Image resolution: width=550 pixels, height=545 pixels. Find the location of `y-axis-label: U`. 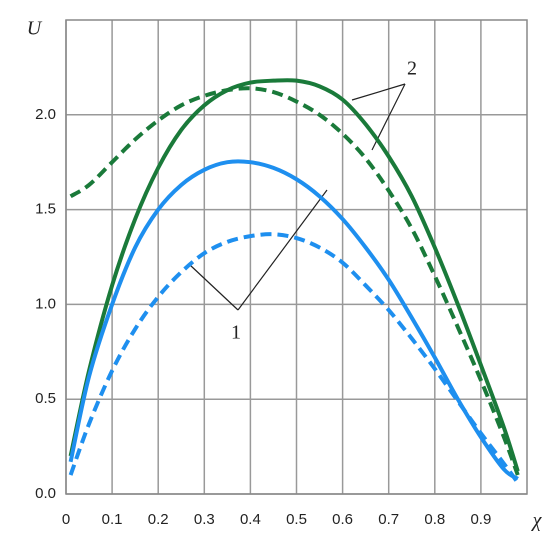

y-axis-label: U is located at coordinates (35, 29).